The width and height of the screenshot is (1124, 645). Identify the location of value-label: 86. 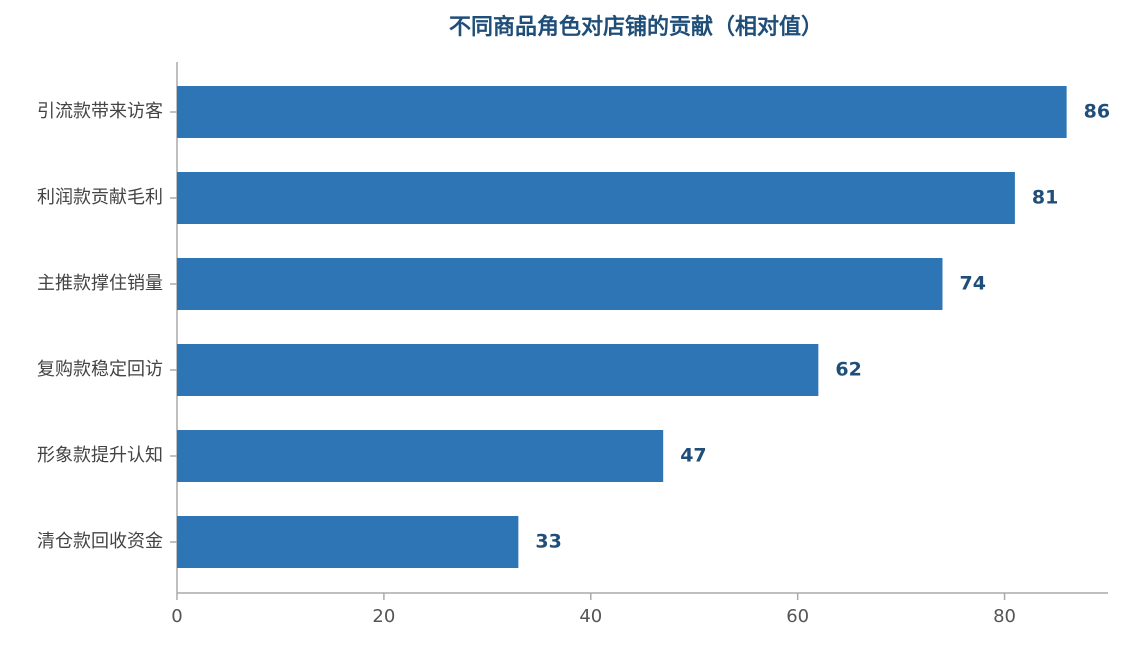
(1097, 112).